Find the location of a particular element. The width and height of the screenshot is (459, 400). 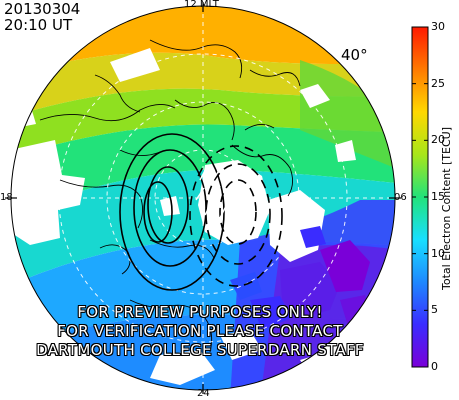

colorbar-ticks is located at coordinates (420, 197).